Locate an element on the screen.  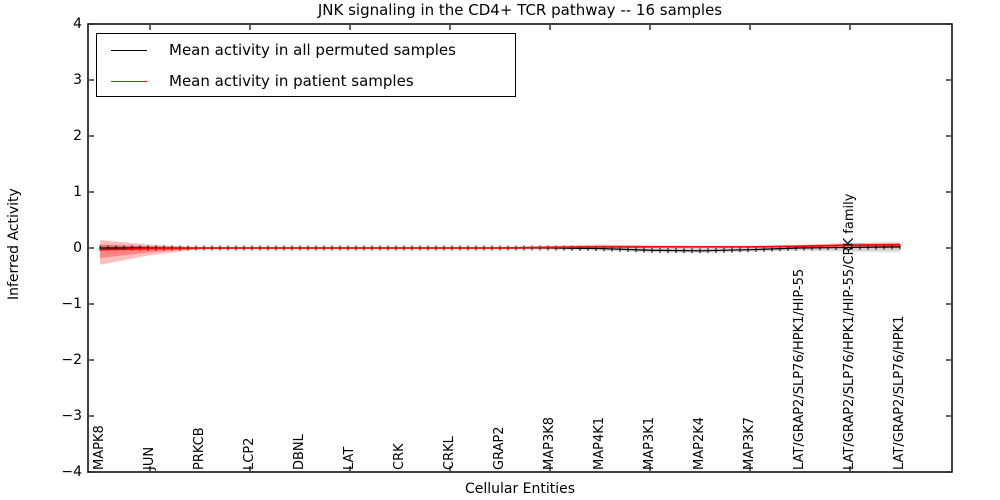
legend-entry-permuted: Mean activity in all permuted samples is located at coordinates (283, 50).